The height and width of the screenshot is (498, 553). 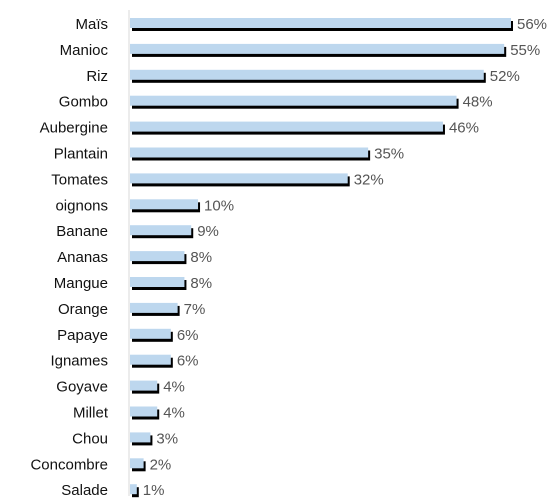 What do you see at coordinates (82, 335) in the screenshot?
I see `category-label: Papaye` at bounding box center [82, 335].